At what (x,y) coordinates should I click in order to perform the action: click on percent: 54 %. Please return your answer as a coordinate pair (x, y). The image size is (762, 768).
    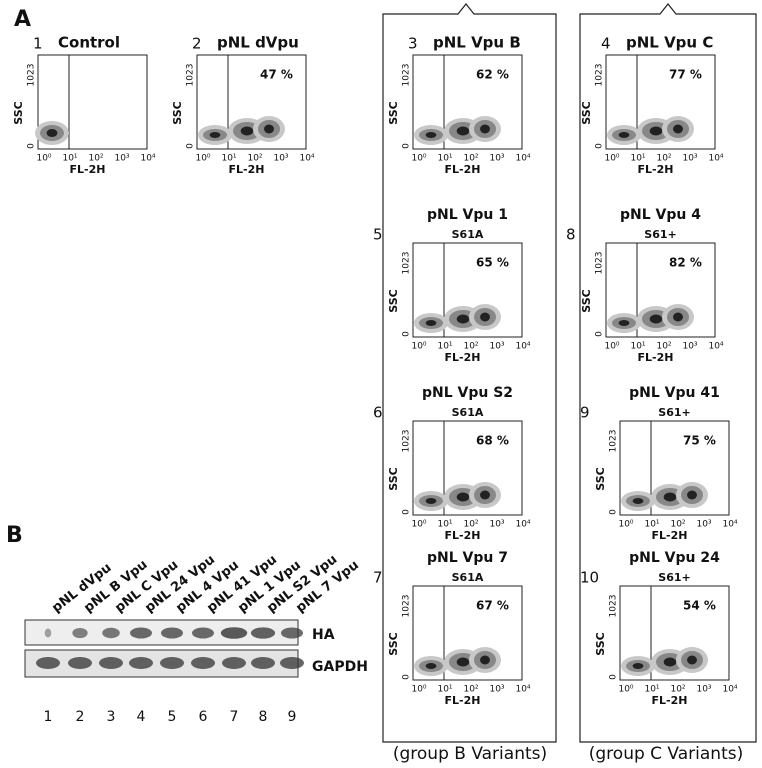
    Looking at the image, I should click on (699, 606).